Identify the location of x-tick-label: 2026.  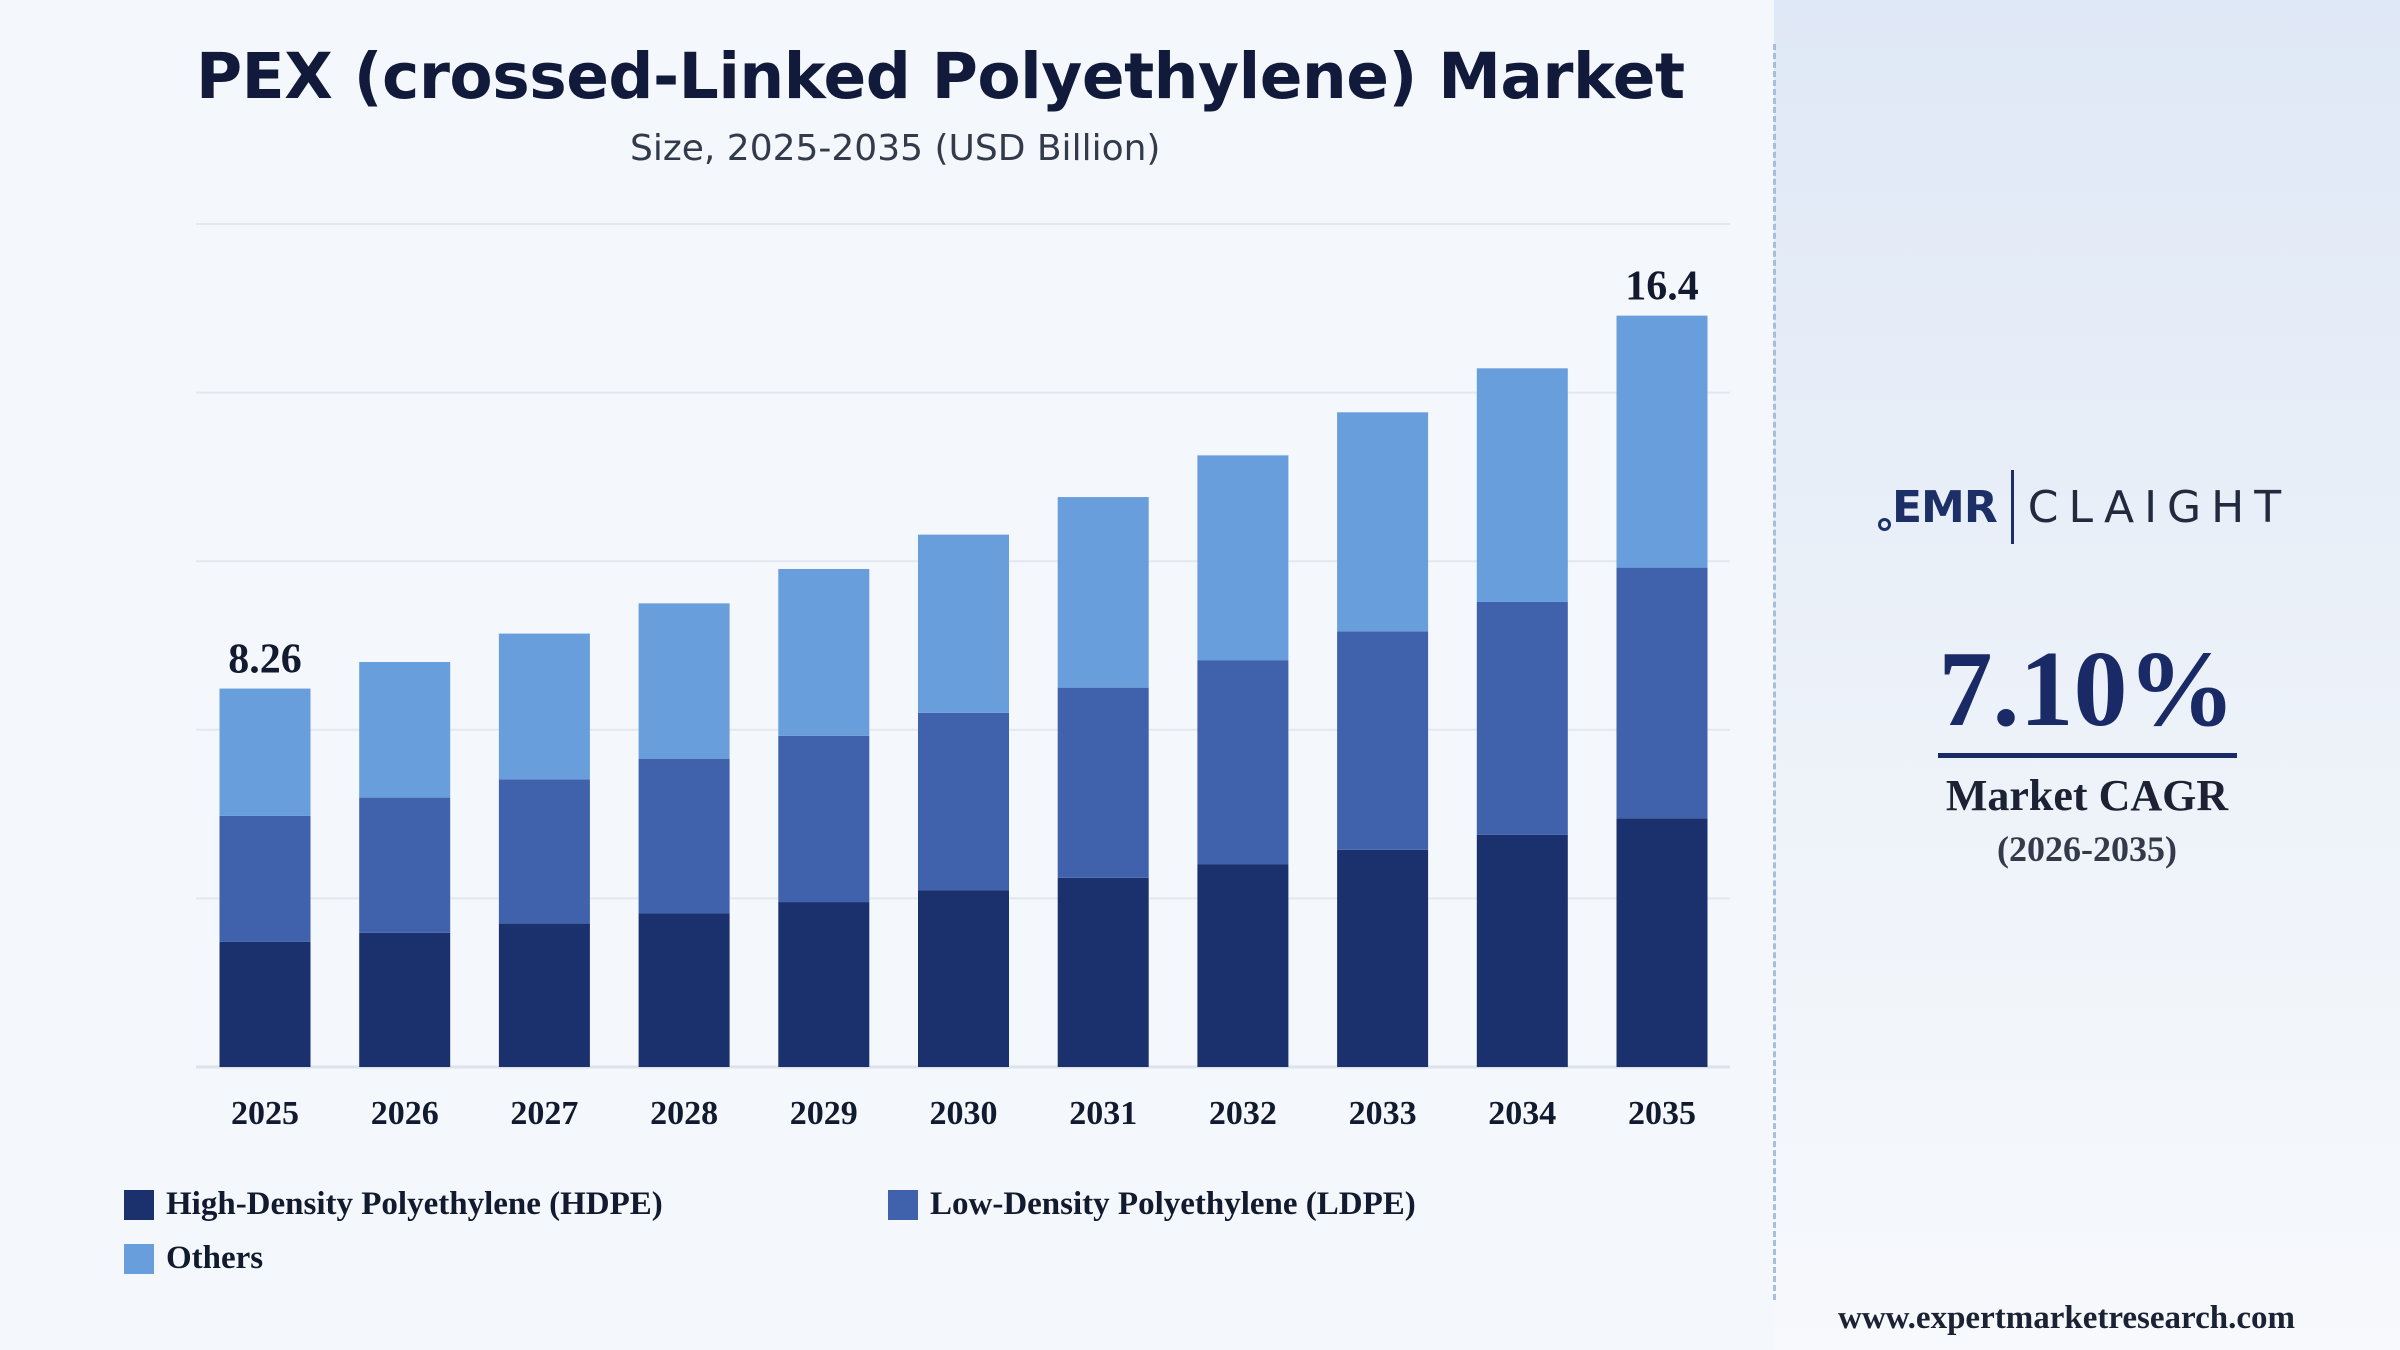
(405, 1113).